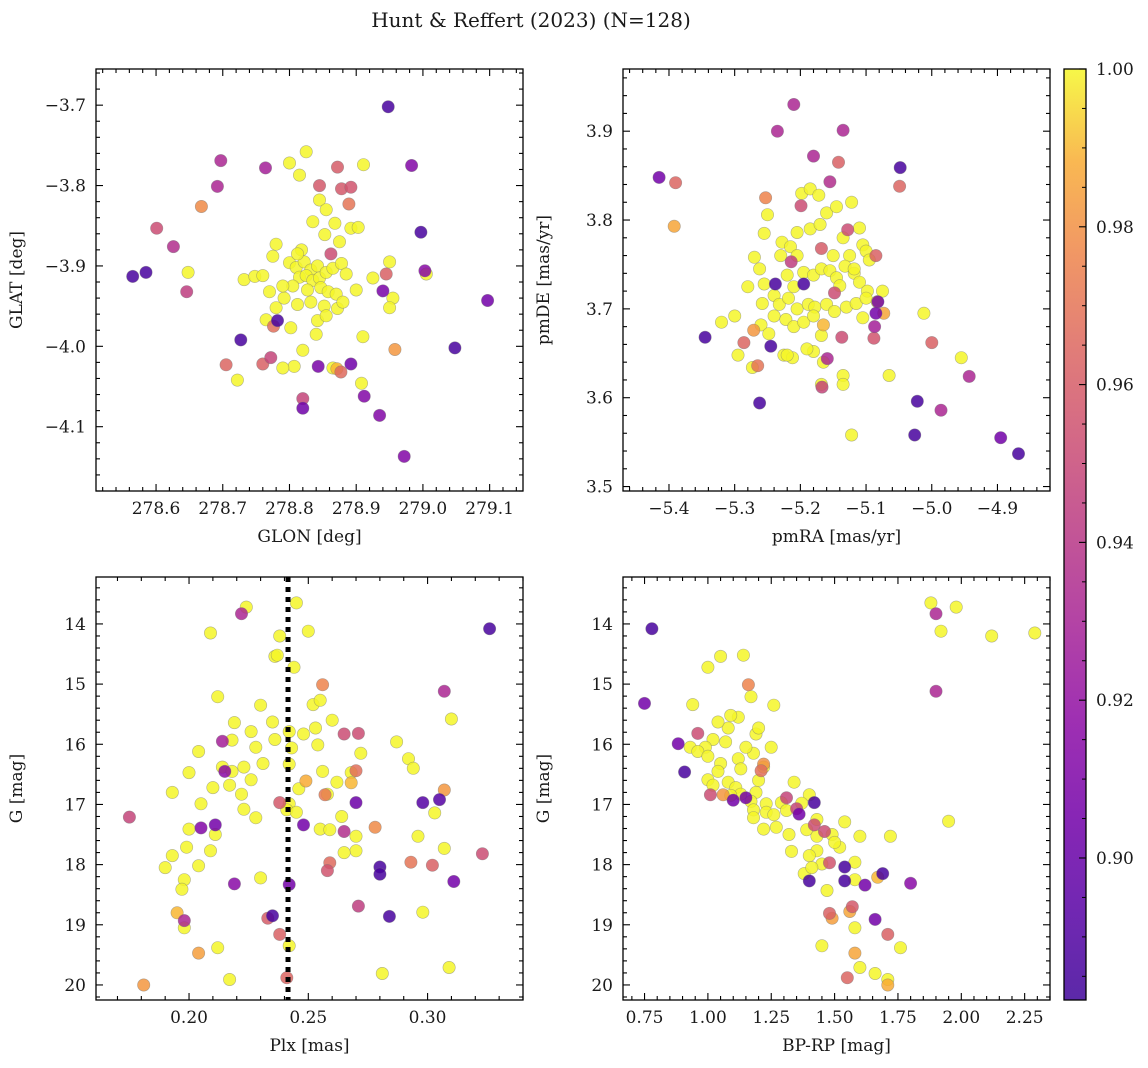 The width and height of the screenshot is (1148, 1068). What do you see at coordinates (602, 685) in the screenshot?
I see `y-tick-label: 15` at bounding box center [602, 685].